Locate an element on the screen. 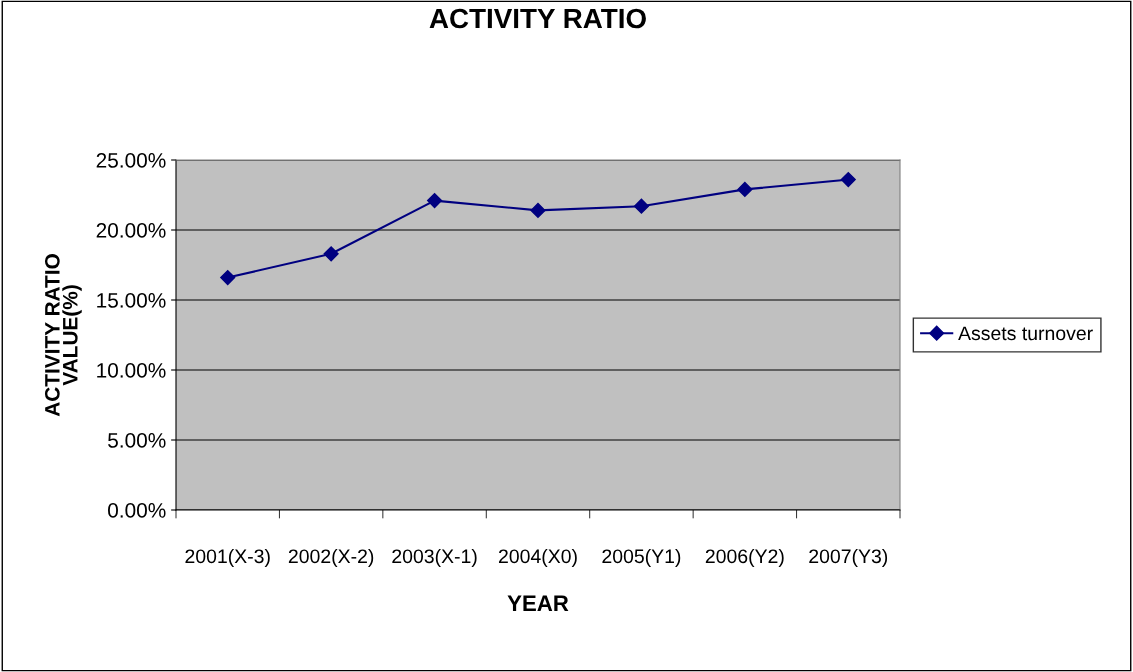 This screenshot has width=1133, height=672. y-tick-label: 25.00% is located at coordinates (131, 160).